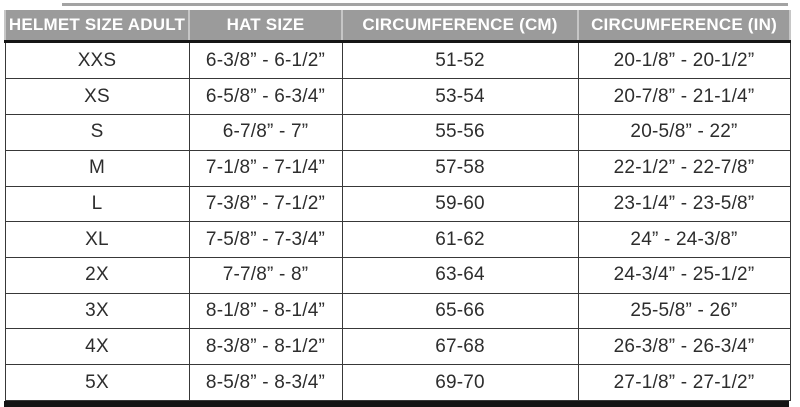  I want to click on circumference-in-cell: 27-1/8” - 27-1/2”, so click(684, 382).